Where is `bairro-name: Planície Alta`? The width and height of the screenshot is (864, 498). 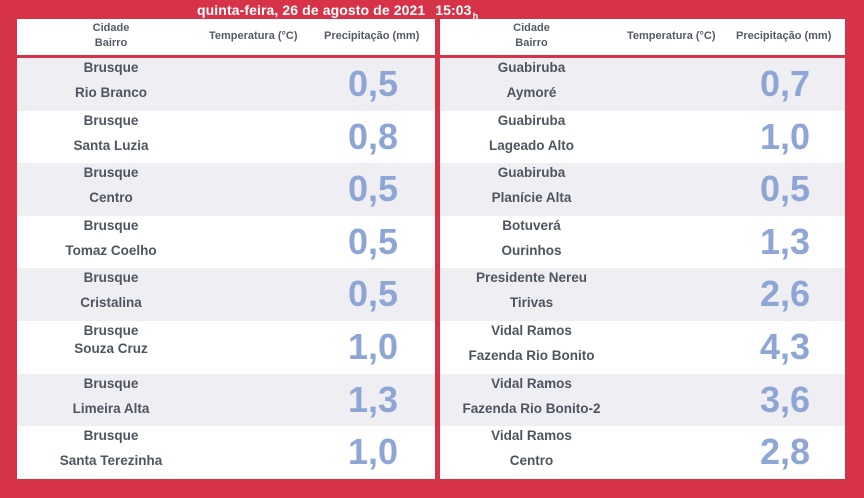
bairro-name: Planície Alta is located at coordinates (531, 198).